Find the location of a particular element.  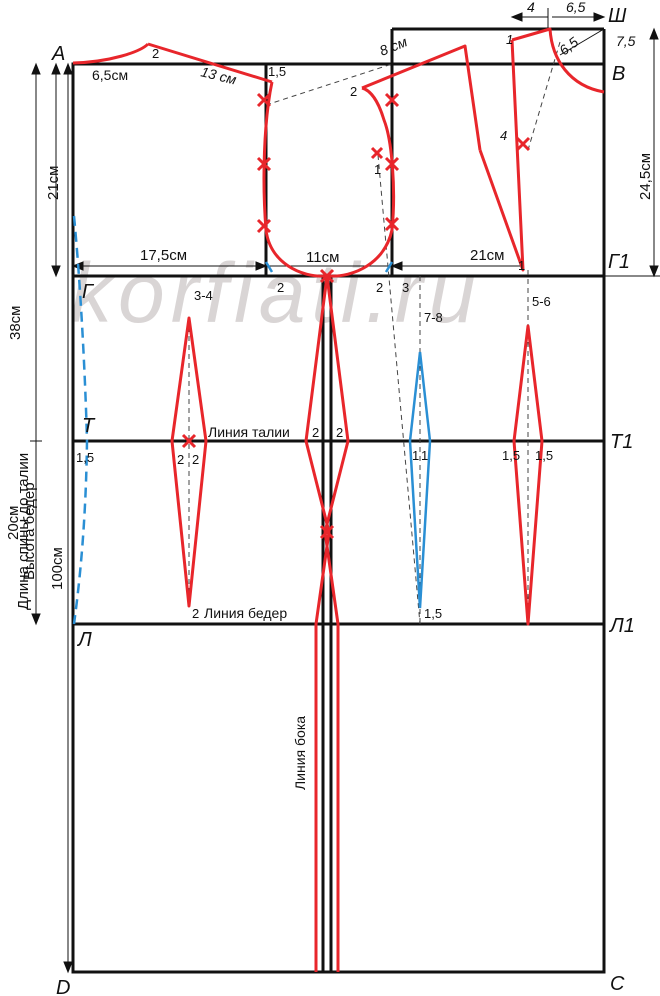

dart-label-5-6: 5-6 is located at coordinates (541, 301).